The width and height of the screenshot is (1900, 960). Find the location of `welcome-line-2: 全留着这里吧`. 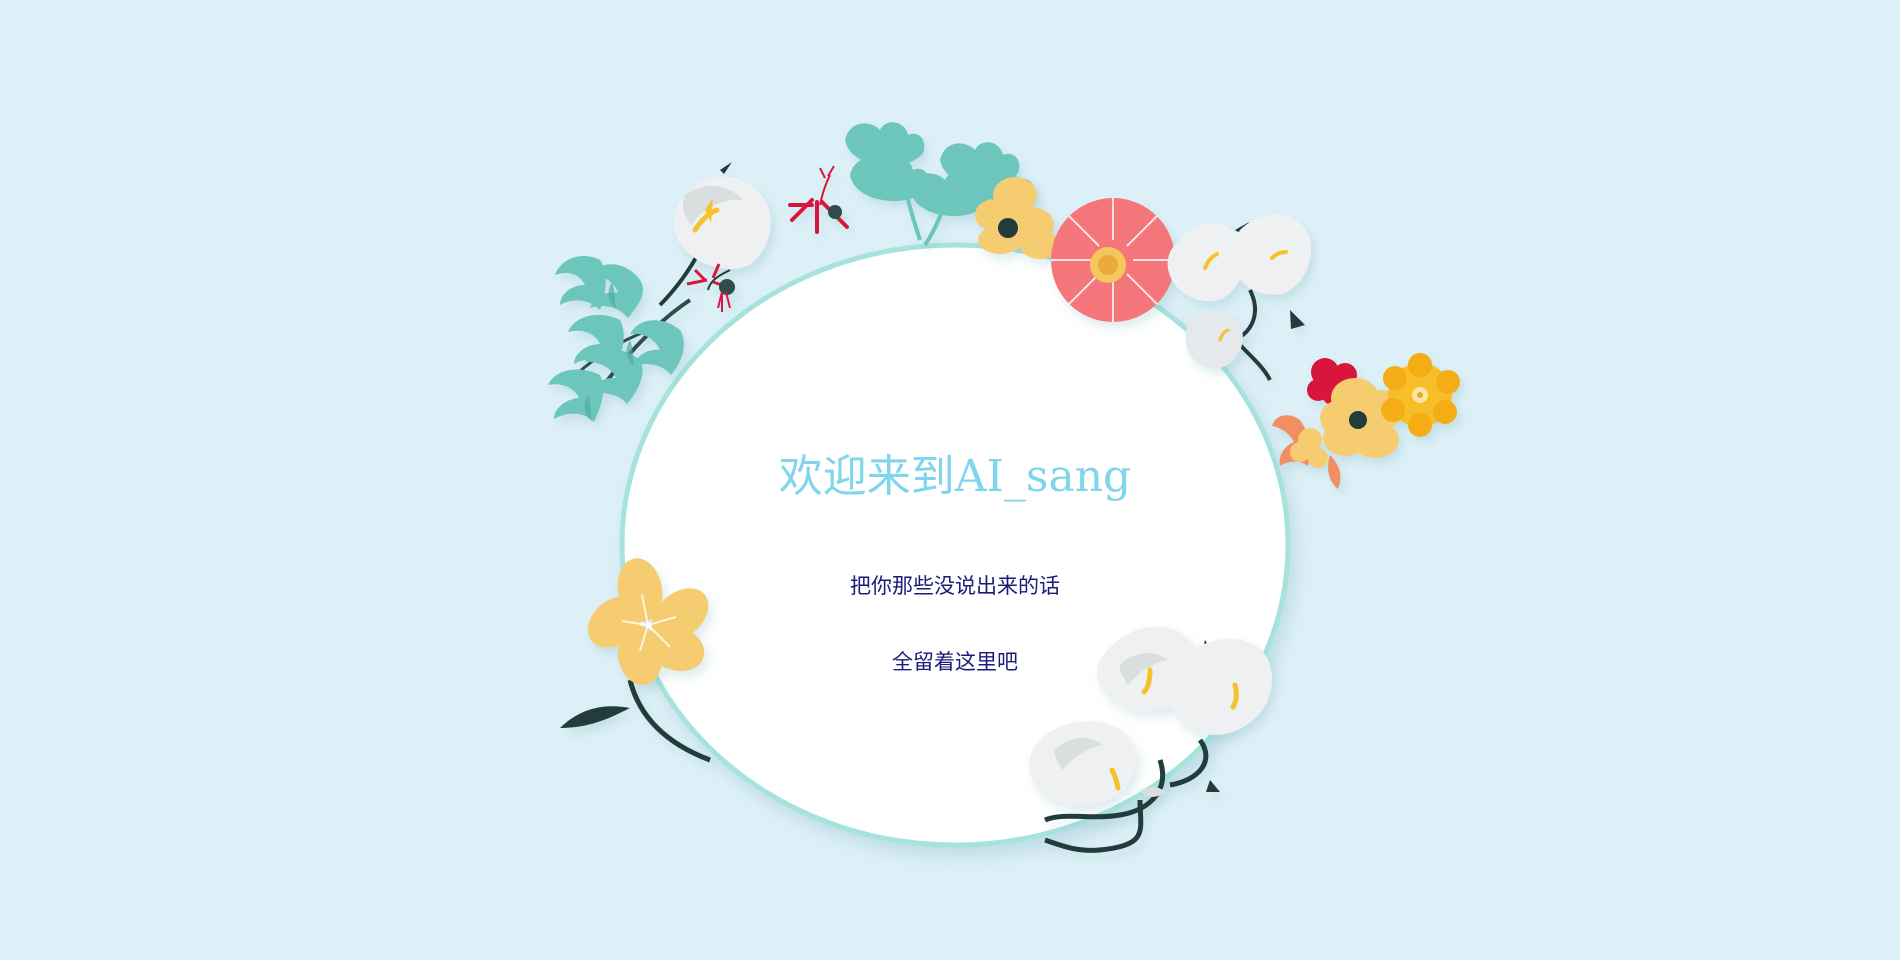

welcome-line-2: 全留着这里吧 is located at coordinates (955, 662).